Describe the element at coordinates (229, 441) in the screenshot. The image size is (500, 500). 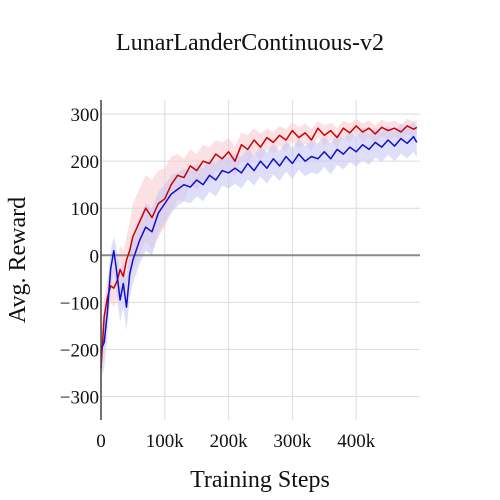
I see `x-tick-label: 200k` at that location.